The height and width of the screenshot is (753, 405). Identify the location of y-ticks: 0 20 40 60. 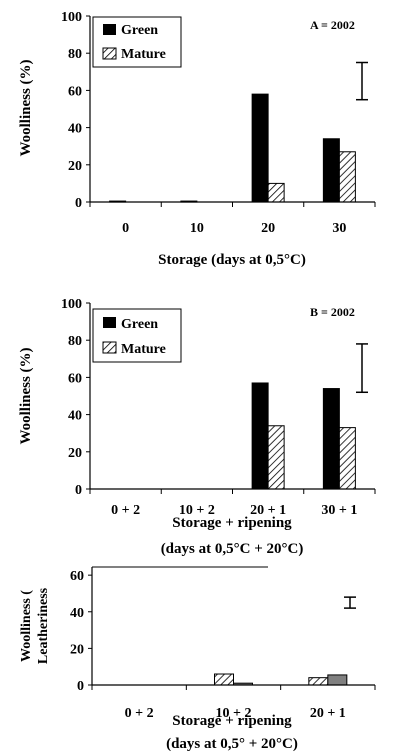
(81, 631).